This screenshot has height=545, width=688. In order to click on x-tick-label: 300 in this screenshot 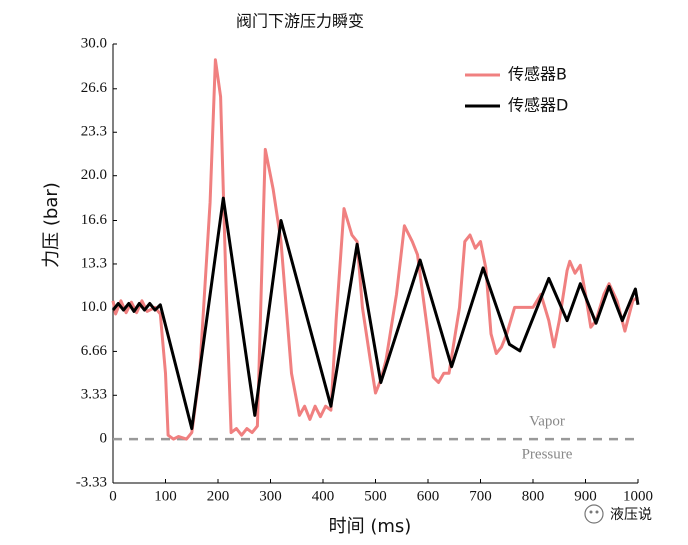, I will do `click(270, 496)`.